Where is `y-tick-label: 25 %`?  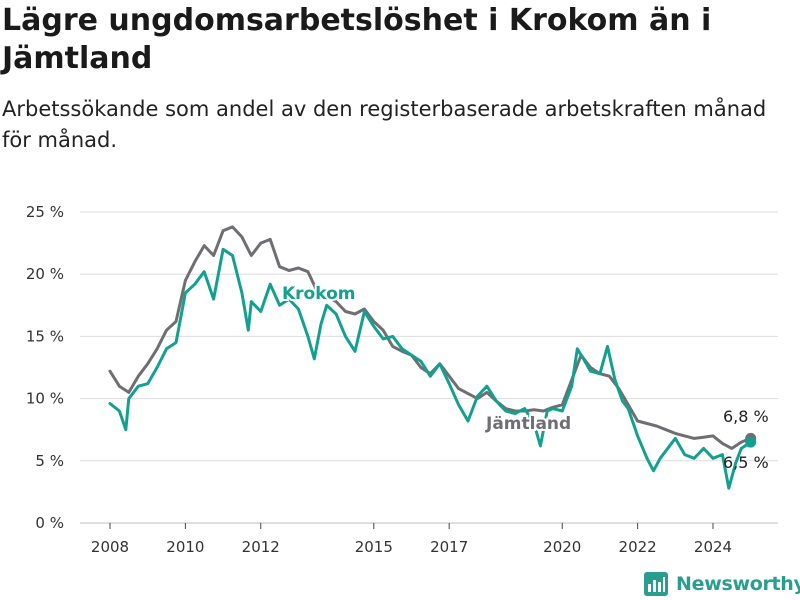
y-tick-label: 25 % is located at coordinates (45, 212).